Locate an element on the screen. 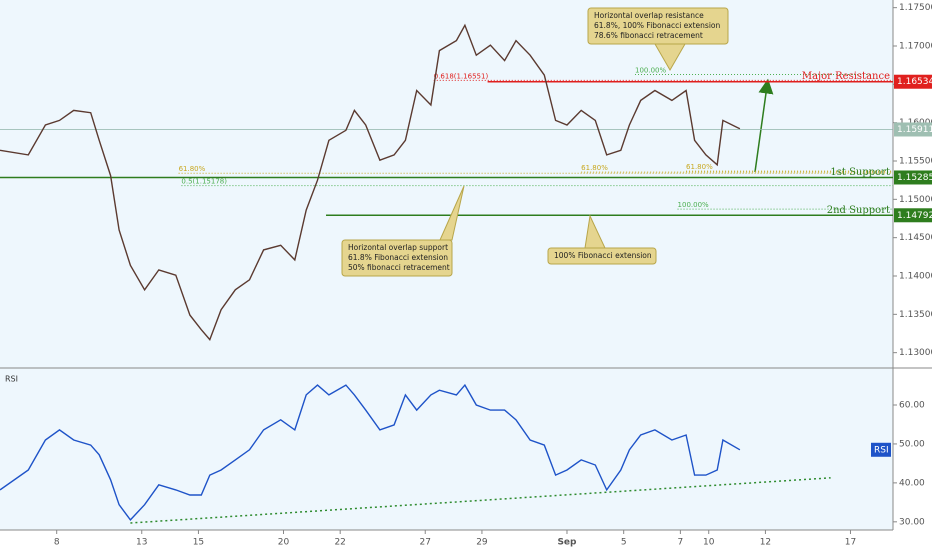  rsi-badge-label: RSI is located at coordinates (881, 450).